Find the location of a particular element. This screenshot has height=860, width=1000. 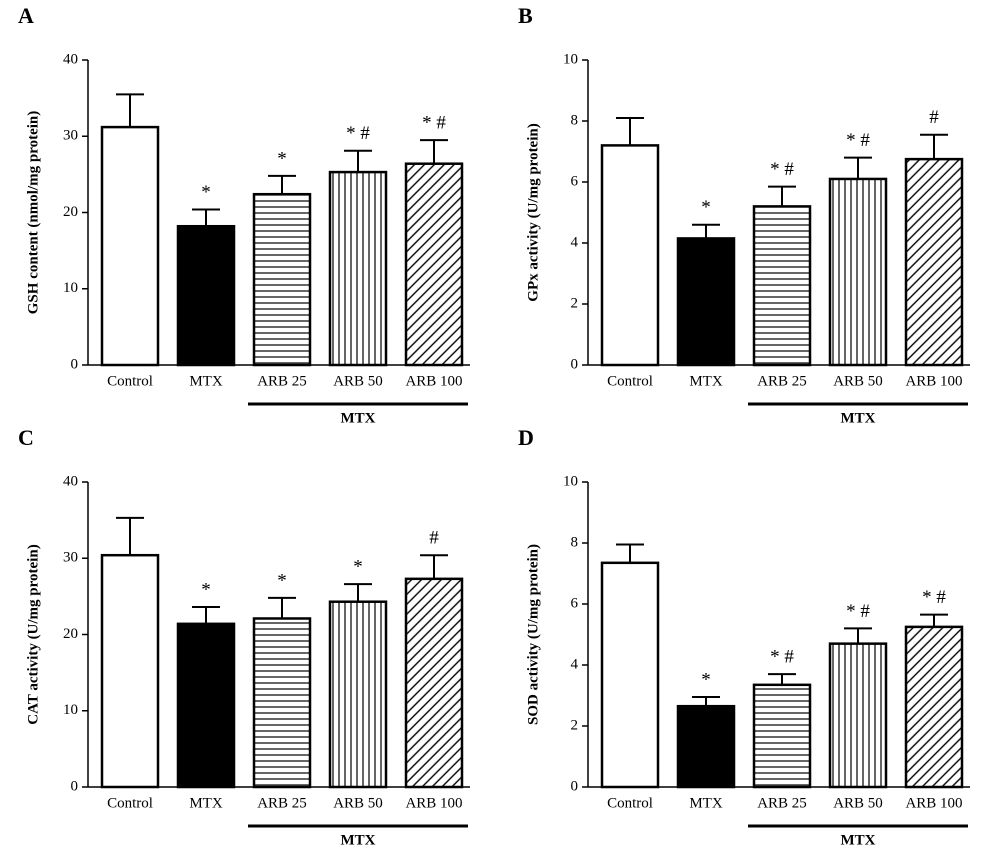

panel-letter: B is located at coordinates (525, 15).